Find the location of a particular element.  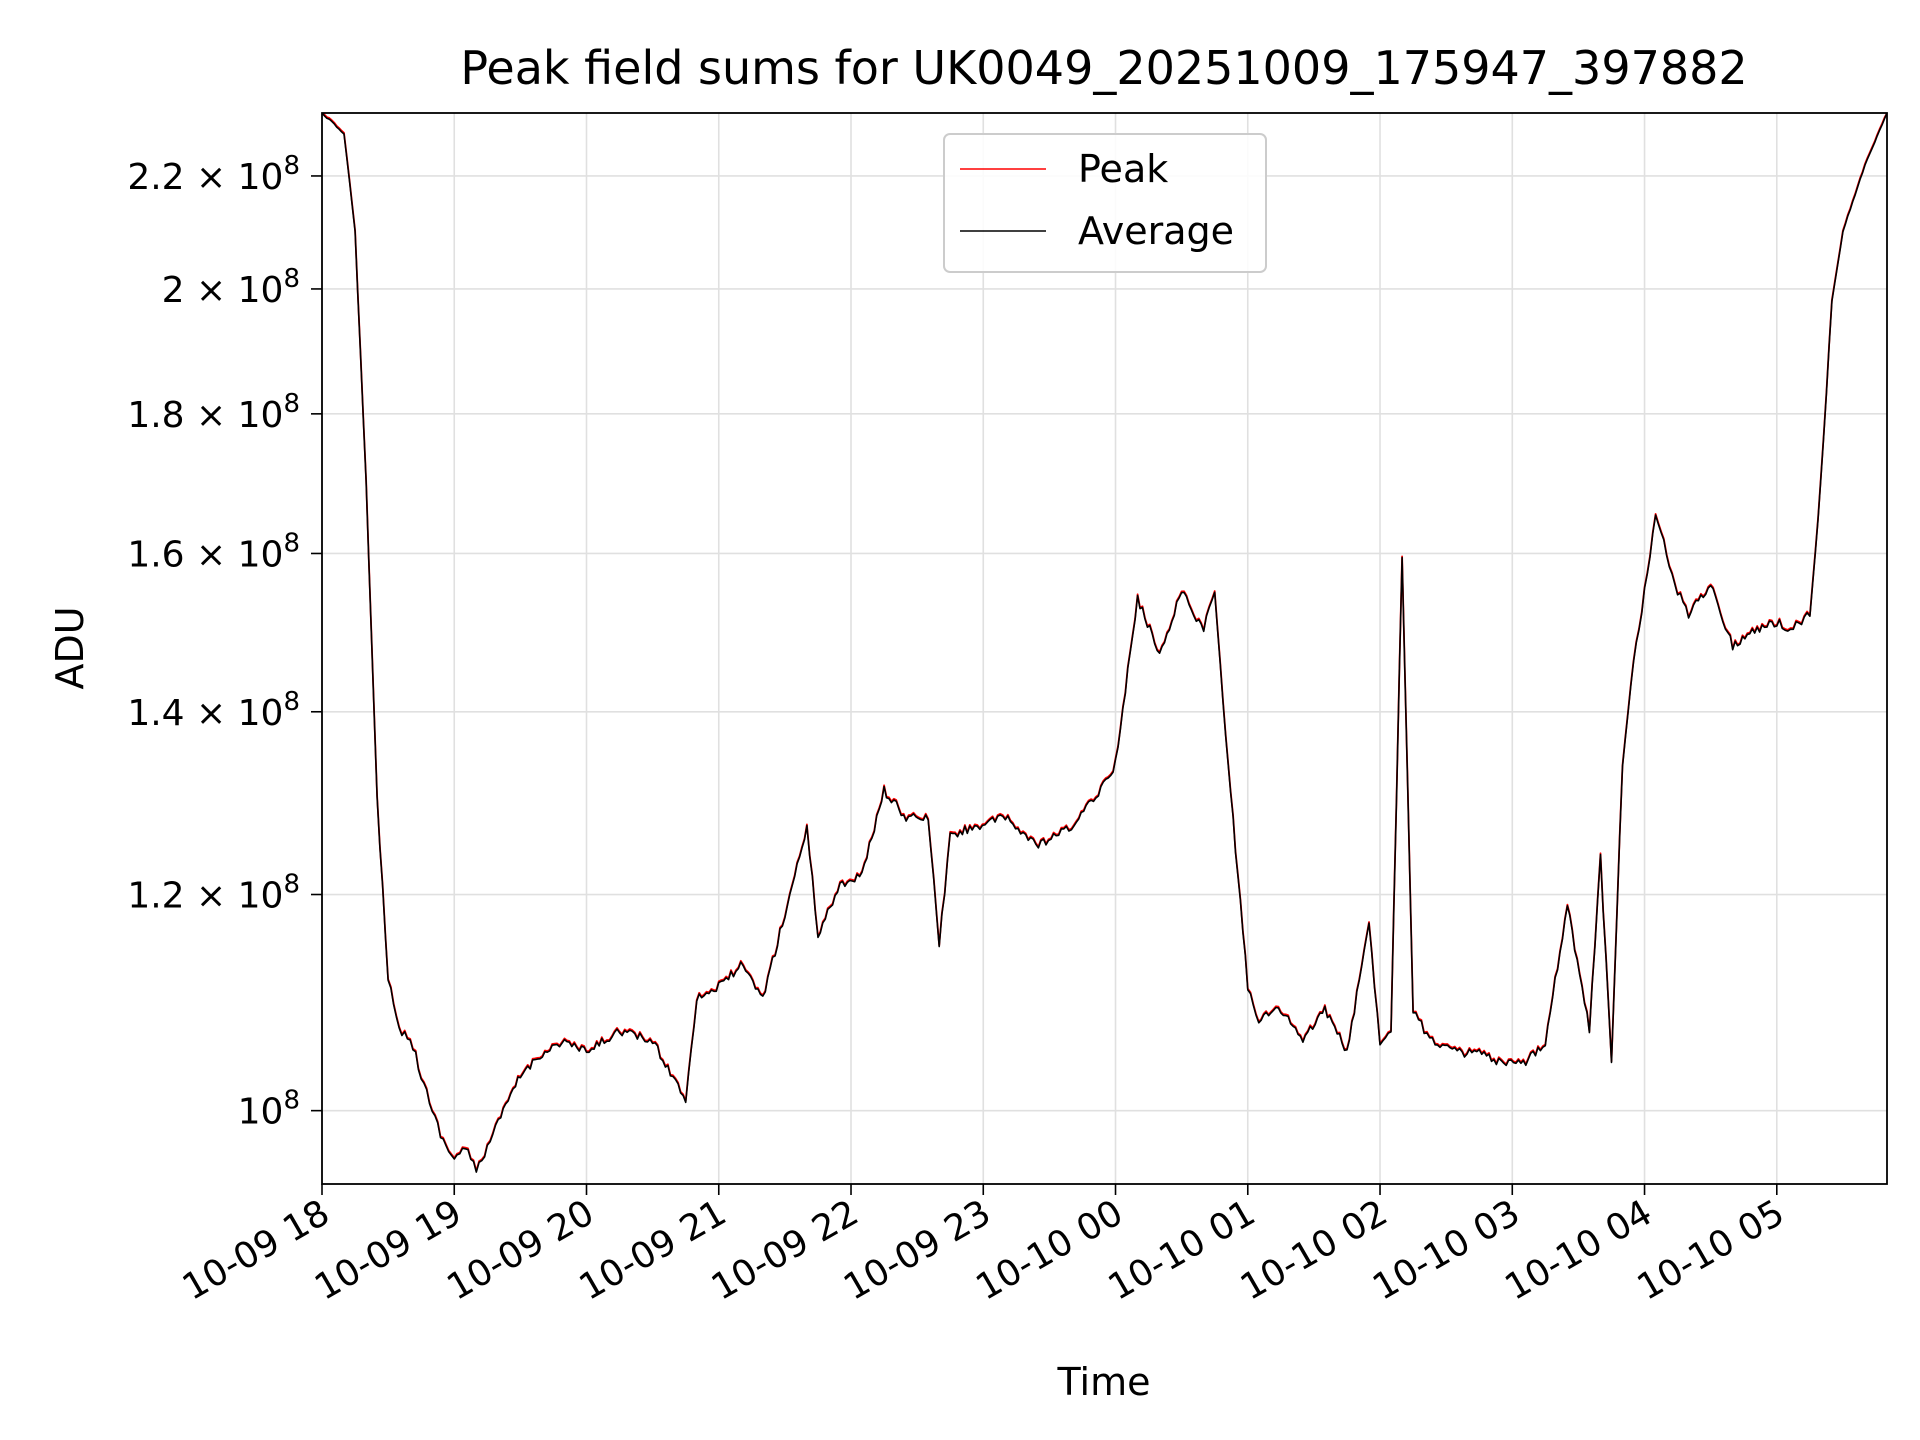

y-tick-mantissa: 1.4 × is located at coordinates (182, 713).